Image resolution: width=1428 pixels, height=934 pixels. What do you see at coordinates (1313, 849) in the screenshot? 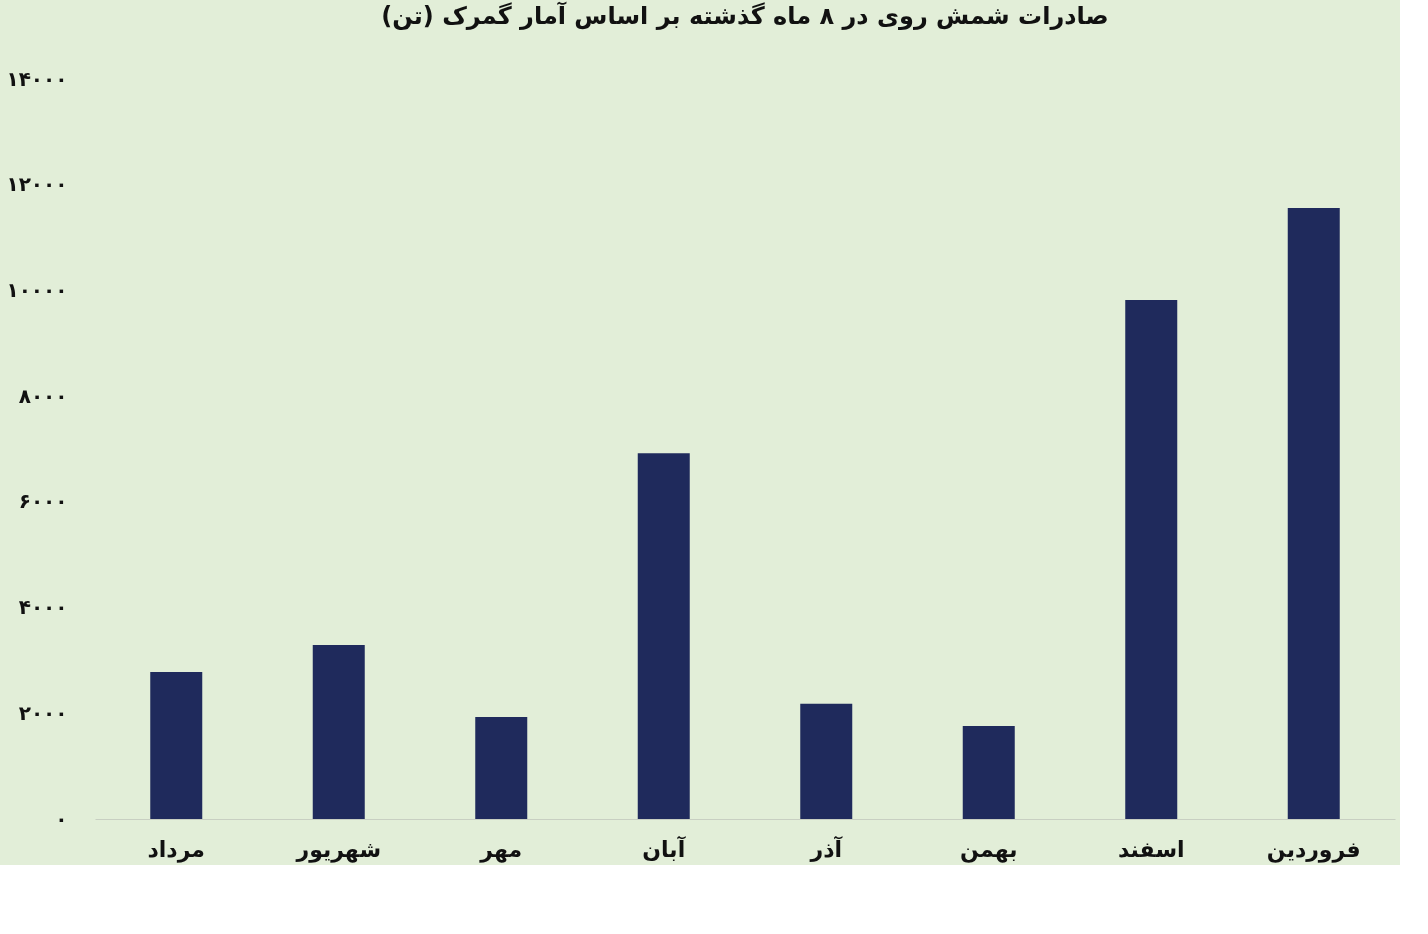
I see `x-tick-label: فروردین` at bounding box center [1313, 849].